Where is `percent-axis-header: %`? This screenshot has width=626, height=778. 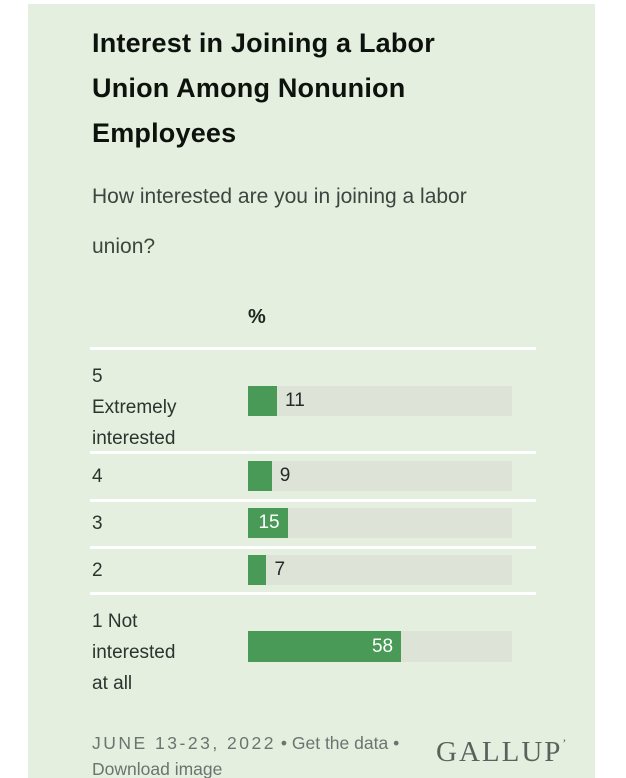 percent-axis-header: % is located at coordinates (257, 317).